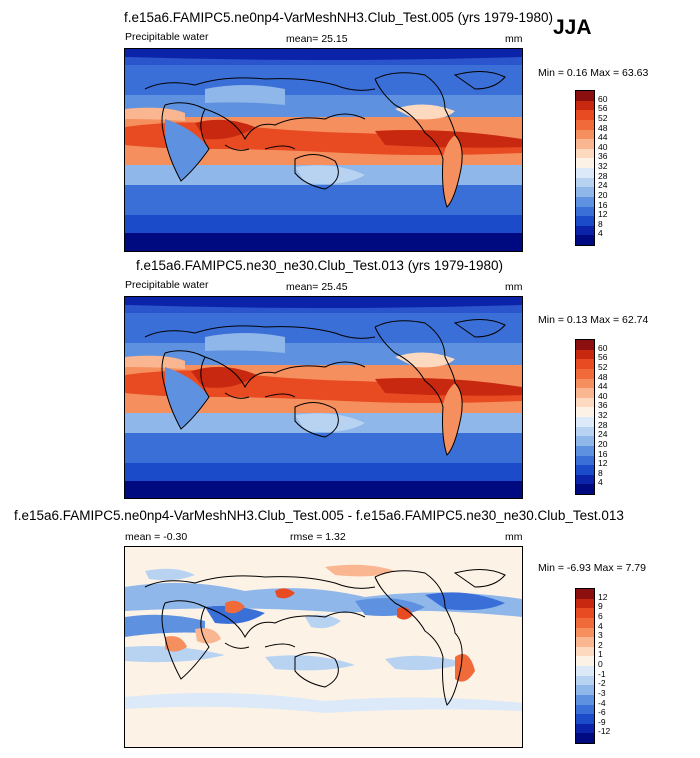 This screenshot has width=700, height=758. Describe the element at coordinates (603, 347) in the screenshot. I see `colorbar-tick-label: 60` at that location.